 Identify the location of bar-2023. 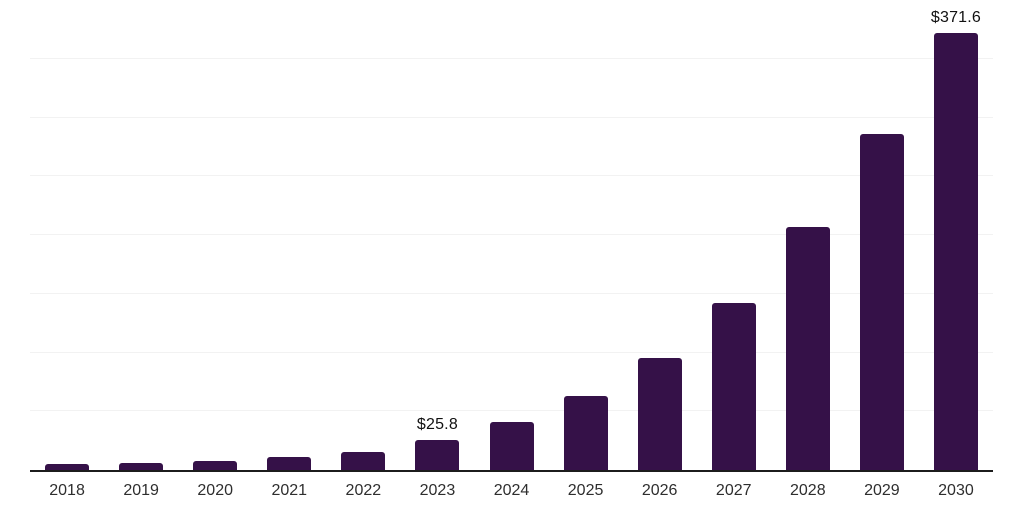
(437, 454).